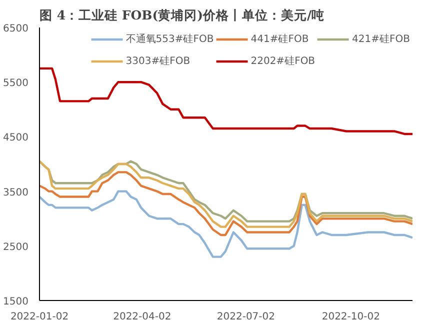 The height and width of the screenshot is (327, 437). I want to click on legend-label: 441#硅FOB, so click(279, 39).